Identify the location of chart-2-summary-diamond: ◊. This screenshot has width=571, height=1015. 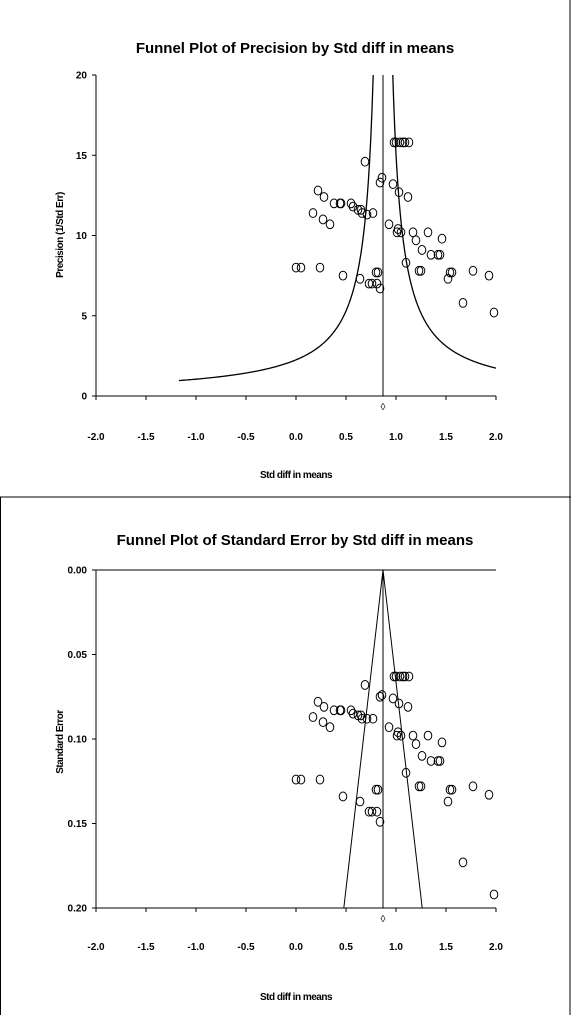
(383, 919).